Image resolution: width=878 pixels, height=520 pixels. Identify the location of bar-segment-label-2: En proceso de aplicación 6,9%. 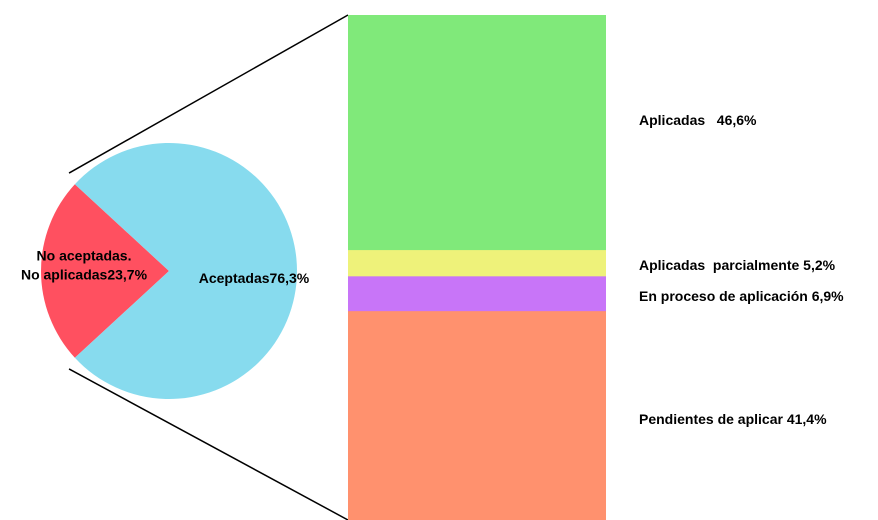
(741, 296).